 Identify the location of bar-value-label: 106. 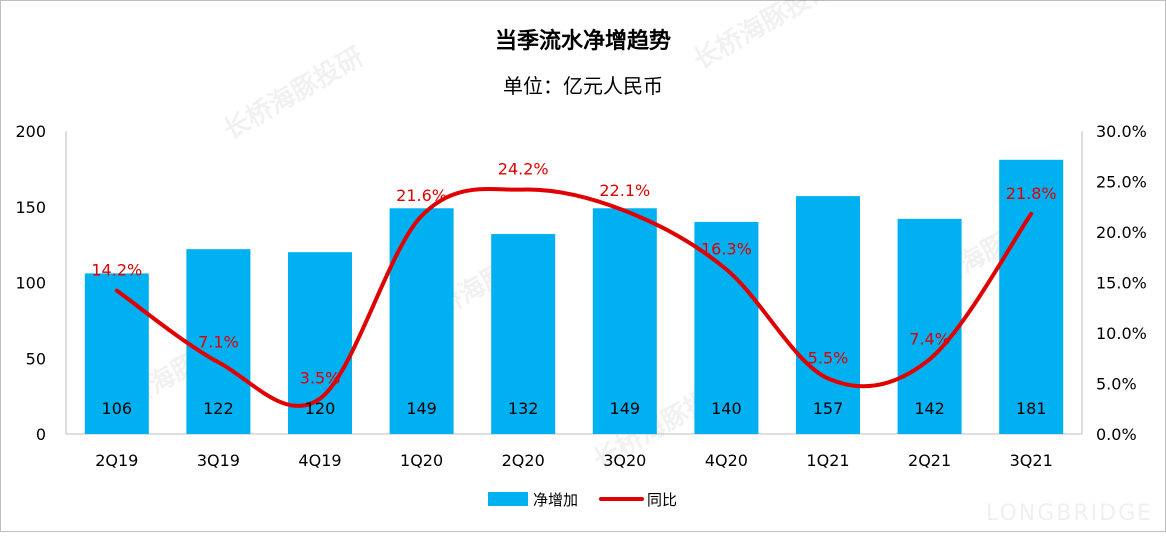
(117, 408).